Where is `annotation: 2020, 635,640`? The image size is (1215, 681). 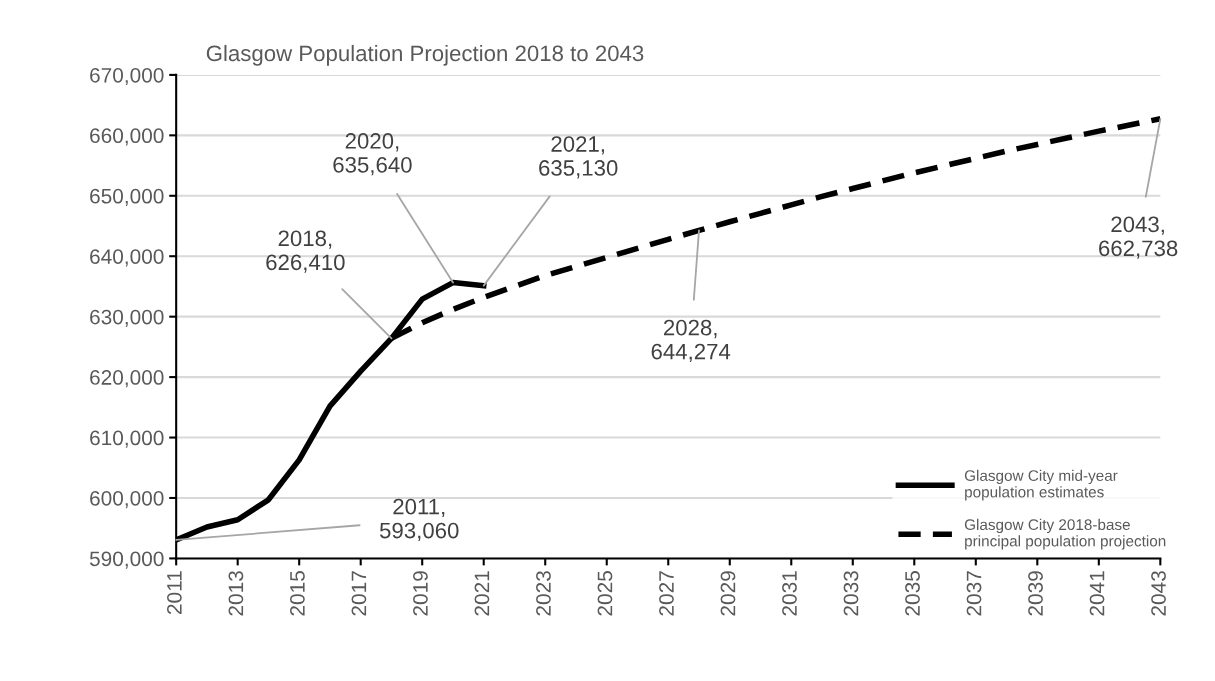
annotation: 2020, 635,640 is located at coordinates (372, 154).